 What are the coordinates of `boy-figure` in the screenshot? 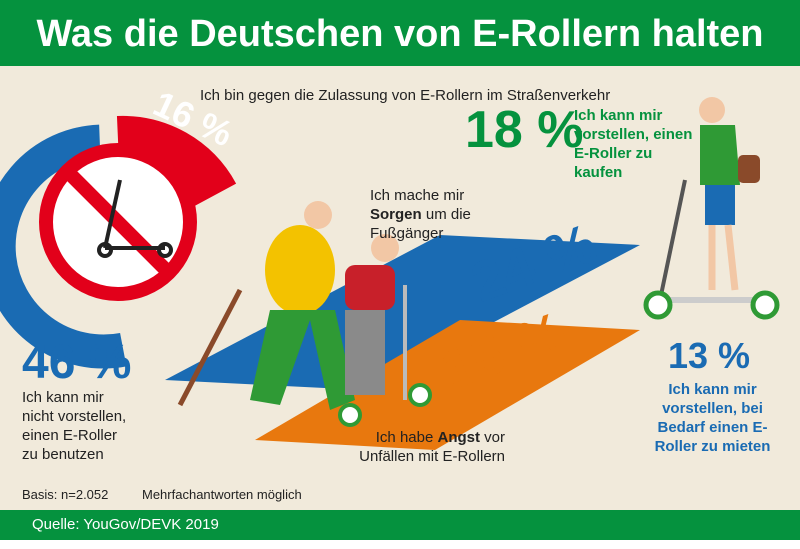 It's located at (385, 330).